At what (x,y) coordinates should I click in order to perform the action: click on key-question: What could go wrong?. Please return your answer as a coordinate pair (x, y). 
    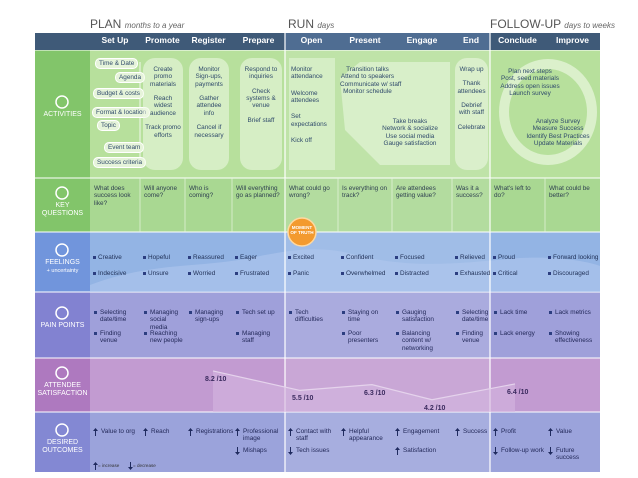
    Looking at the image, I should click on (309, 192).